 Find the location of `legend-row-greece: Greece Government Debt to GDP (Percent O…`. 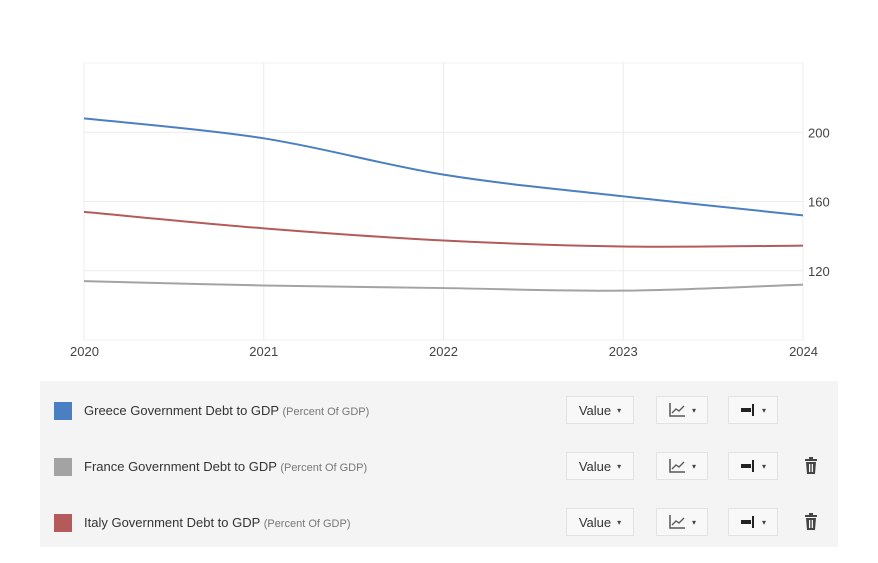

legend-row-greece: Greece Government Debt to GDP (Percent O… is located at coordinates (439, 411).